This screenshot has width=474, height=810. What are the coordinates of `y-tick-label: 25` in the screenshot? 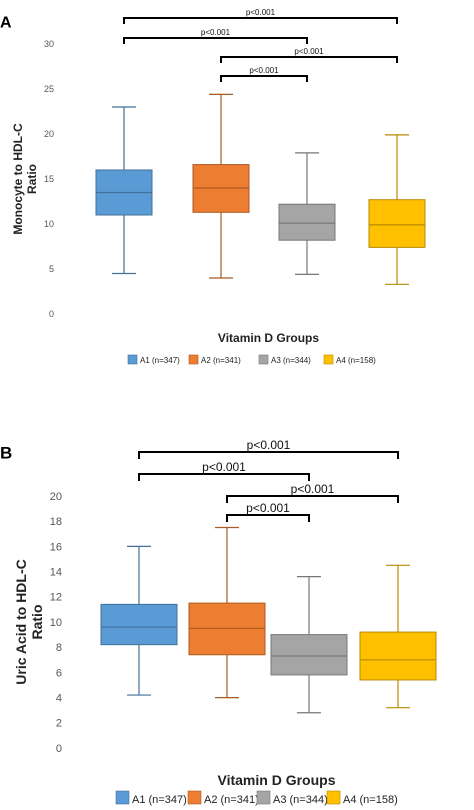 It's located at (49, 89).